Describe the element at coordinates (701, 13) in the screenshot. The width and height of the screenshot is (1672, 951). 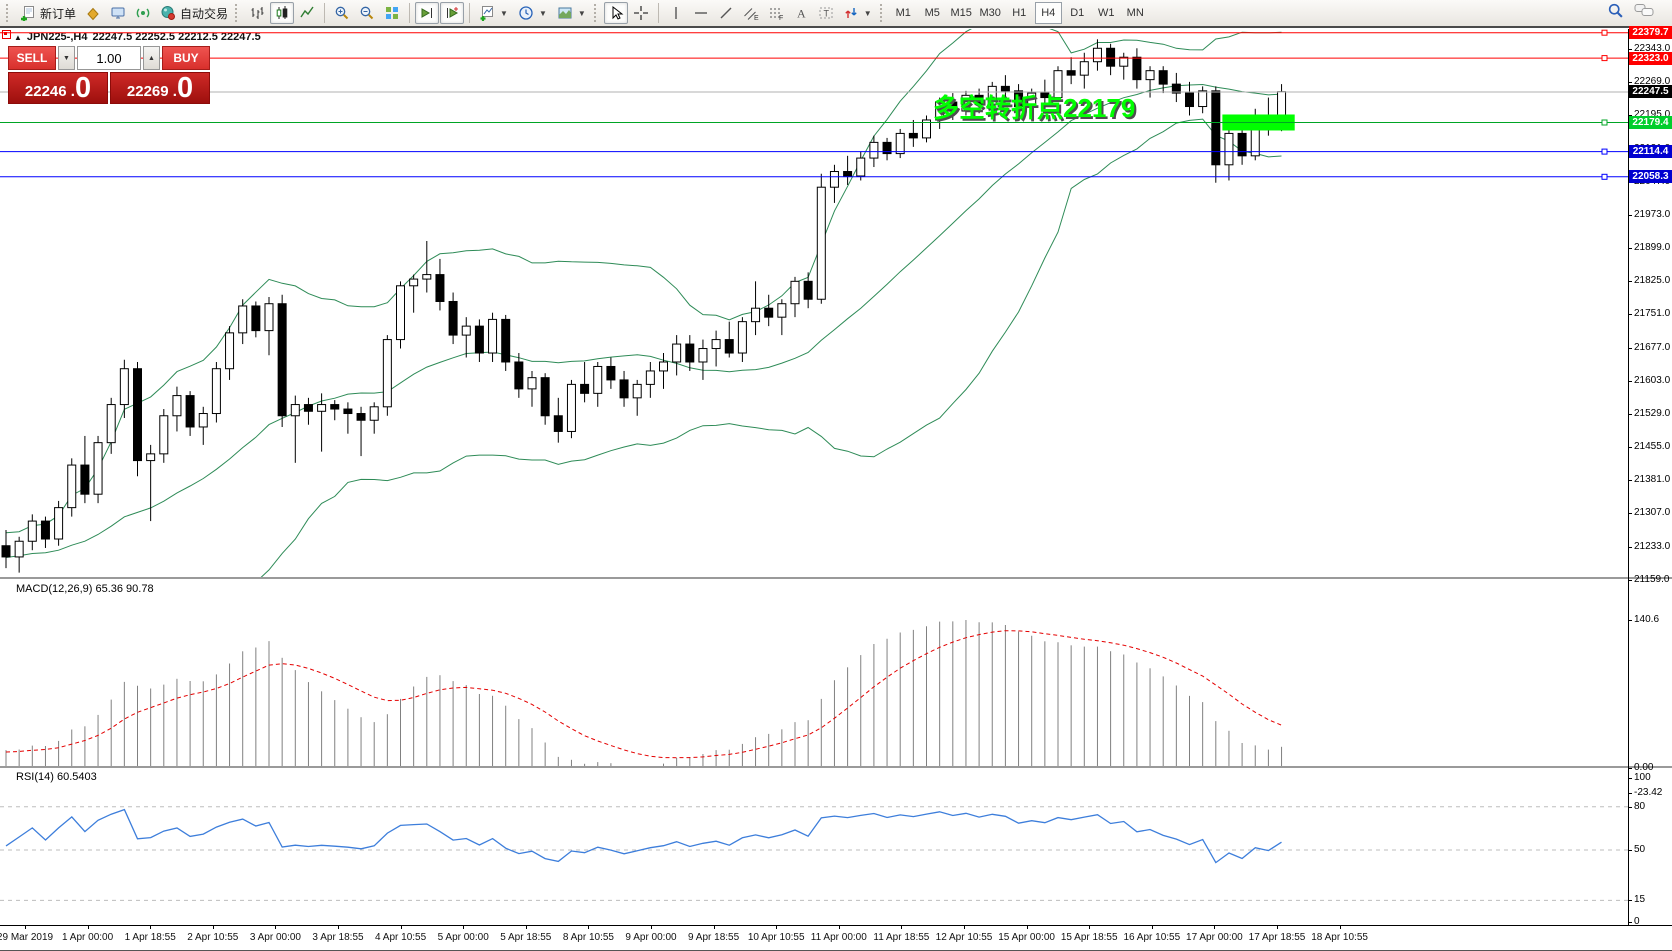
I see `horizontal-line-button` at that location.